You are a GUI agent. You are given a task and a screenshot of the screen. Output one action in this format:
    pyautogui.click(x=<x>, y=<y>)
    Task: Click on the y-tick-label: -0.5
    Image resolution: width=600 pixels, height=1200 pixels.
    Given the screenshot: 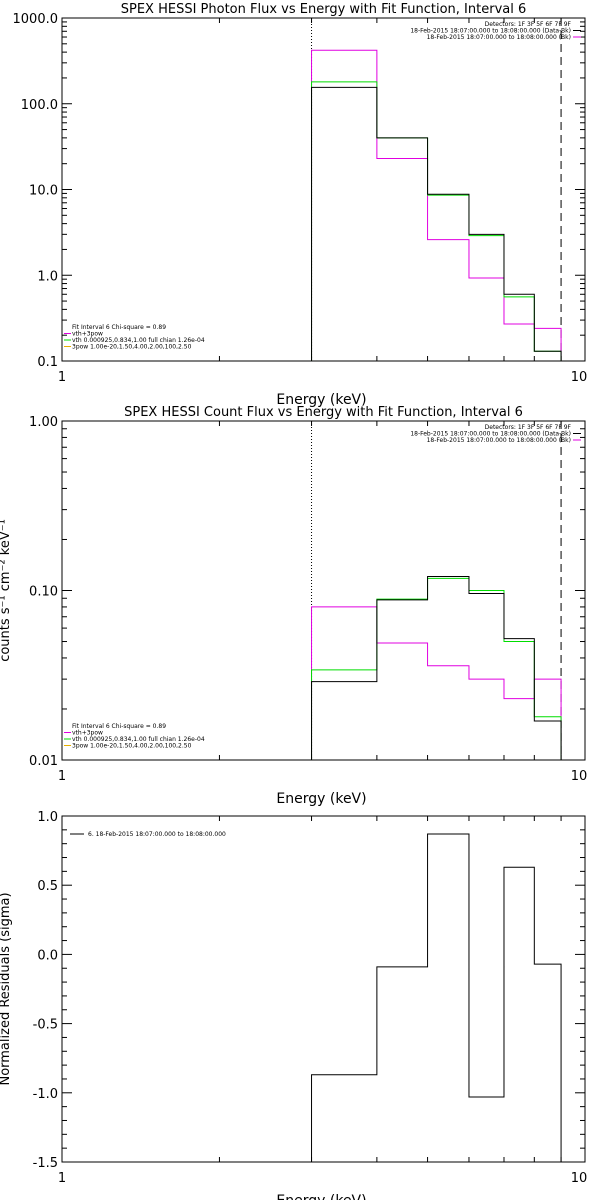 What is the action you would take?
    pyautogui.click(x=45, y=1025)
    